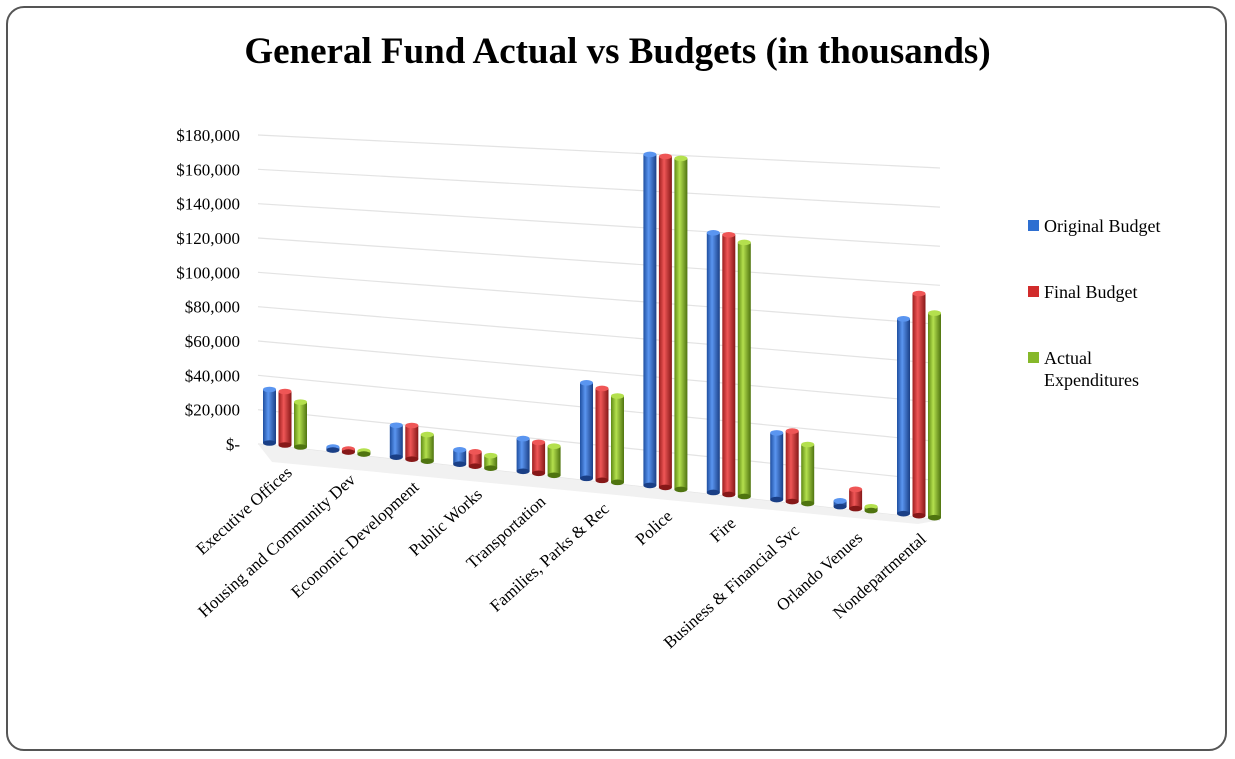 This screenshot has height=759, width=1235. Describe the element at coordinates (208, 135) in the screenshot. I see `y-tick-label: $180,000` at that location.